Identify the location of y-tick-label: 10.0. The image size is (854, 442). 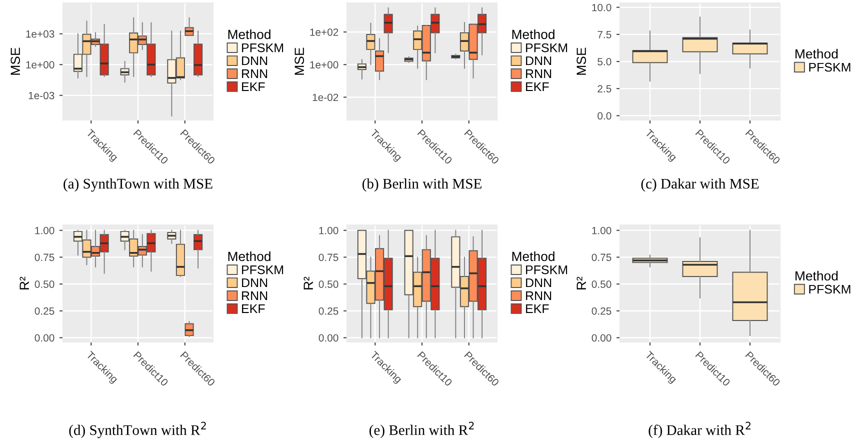
(602, 8).